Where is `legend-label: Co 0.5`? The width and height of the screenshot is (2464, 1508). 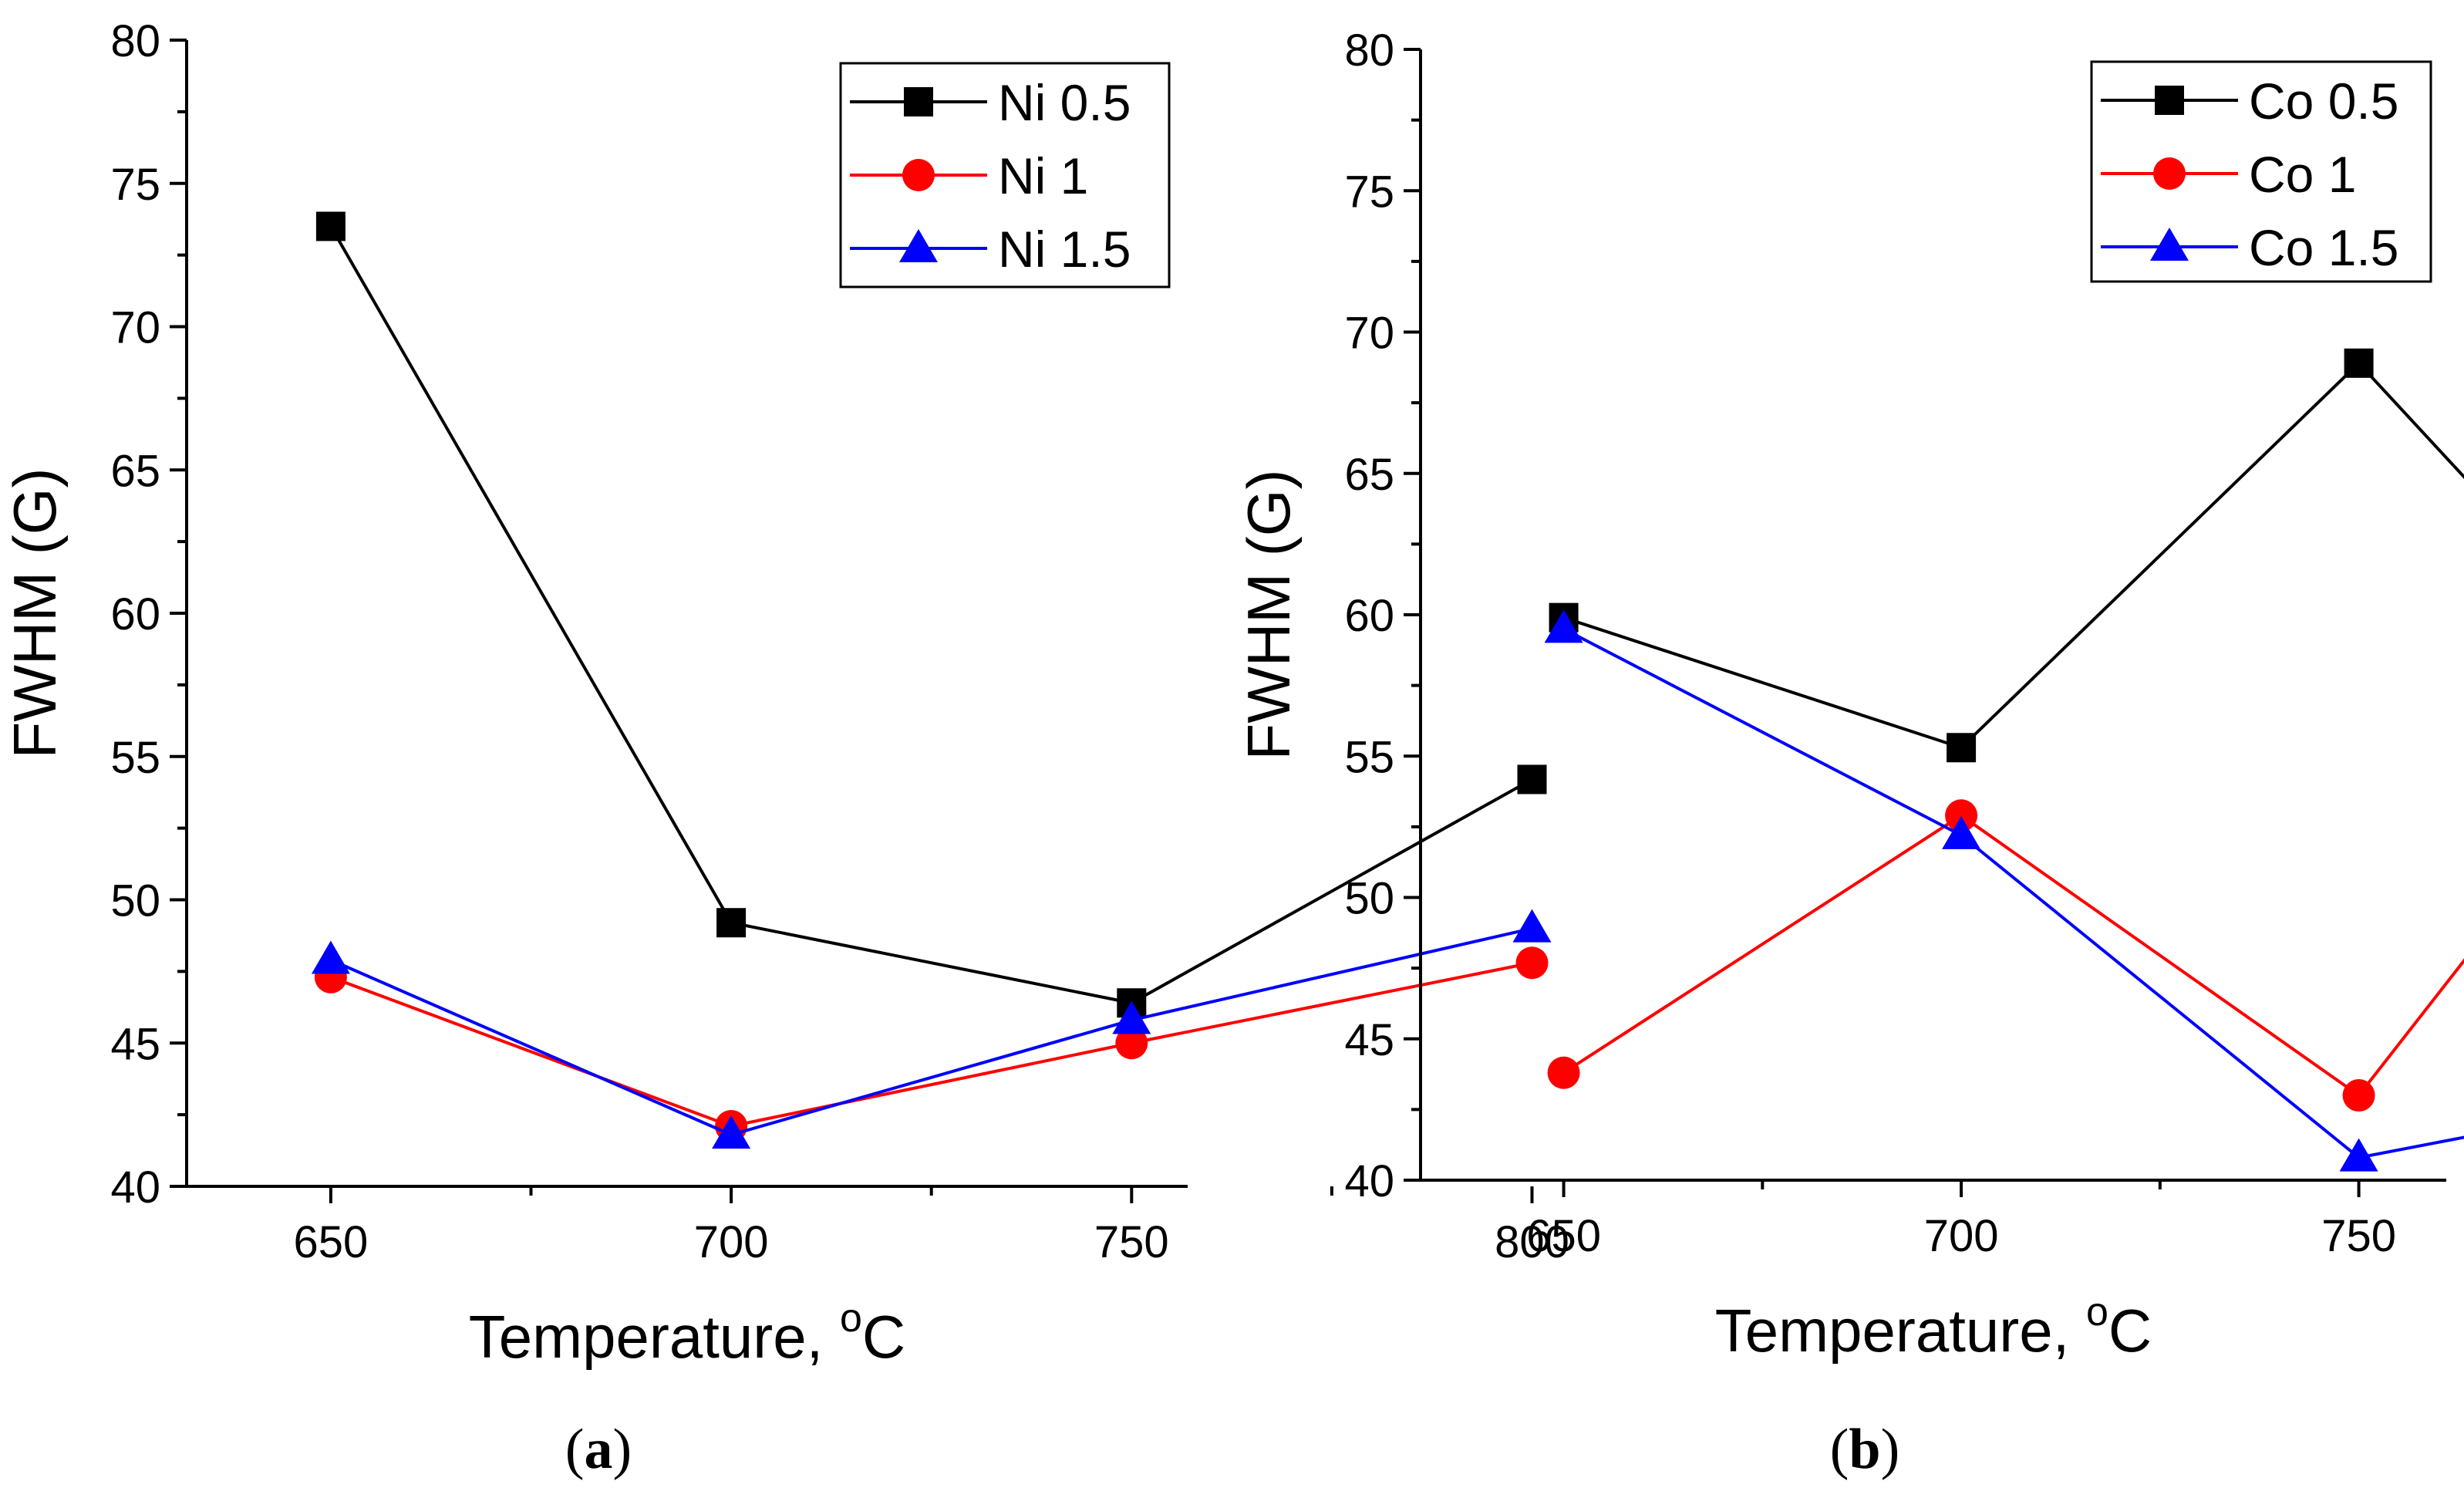
legend-label: Co 0.5 is located at coordinates (2323, 101).